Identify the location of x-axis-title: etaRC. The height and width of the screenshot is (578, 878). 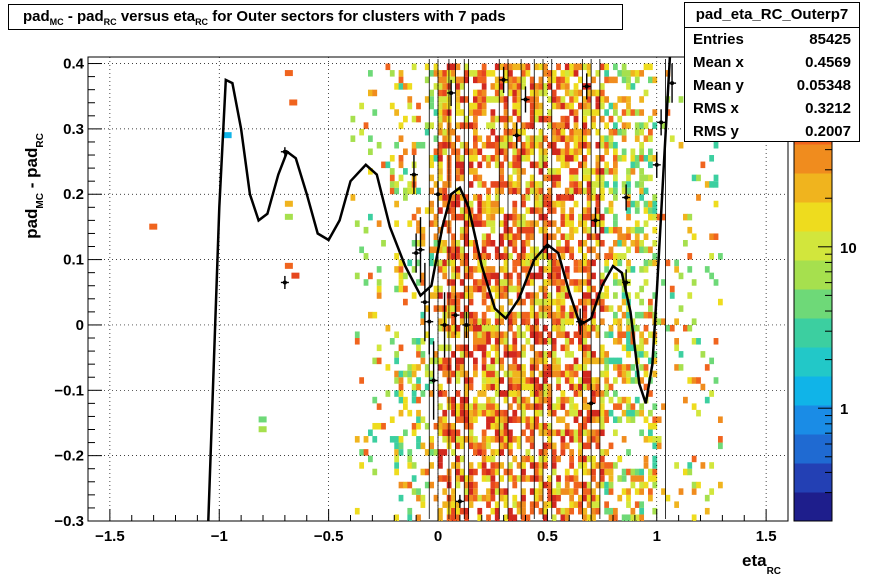
(761, 564).